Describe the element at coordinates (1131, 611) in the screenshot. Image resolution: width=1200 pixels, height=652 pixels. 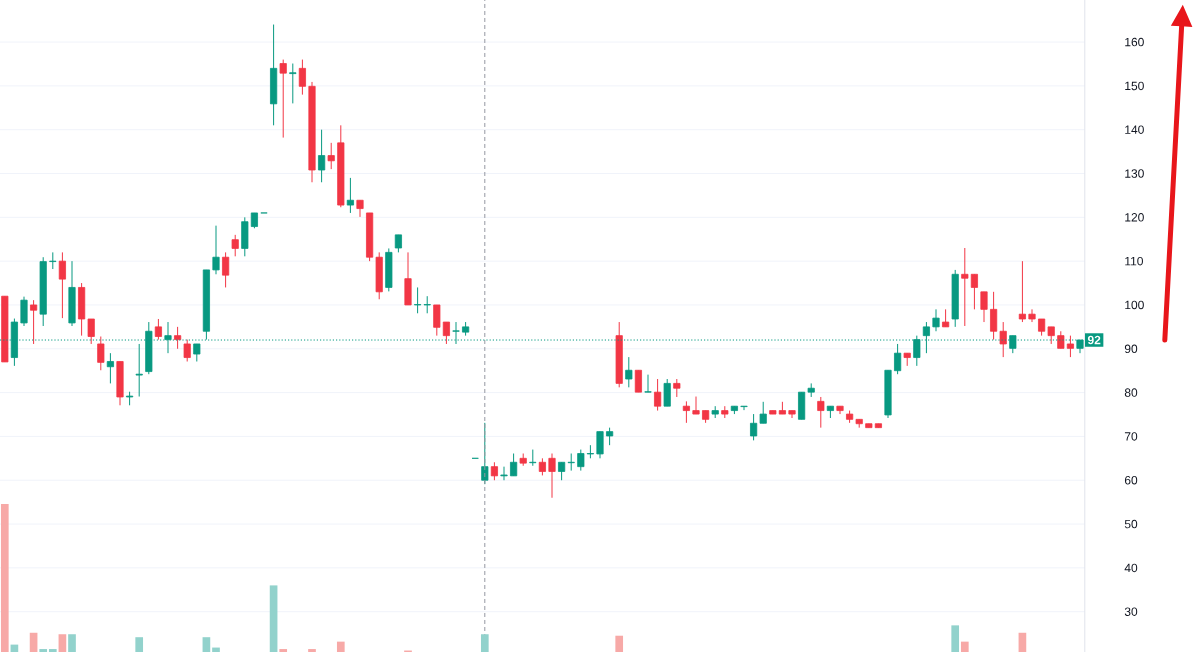
I see `y-tick-label: 30` at that location.